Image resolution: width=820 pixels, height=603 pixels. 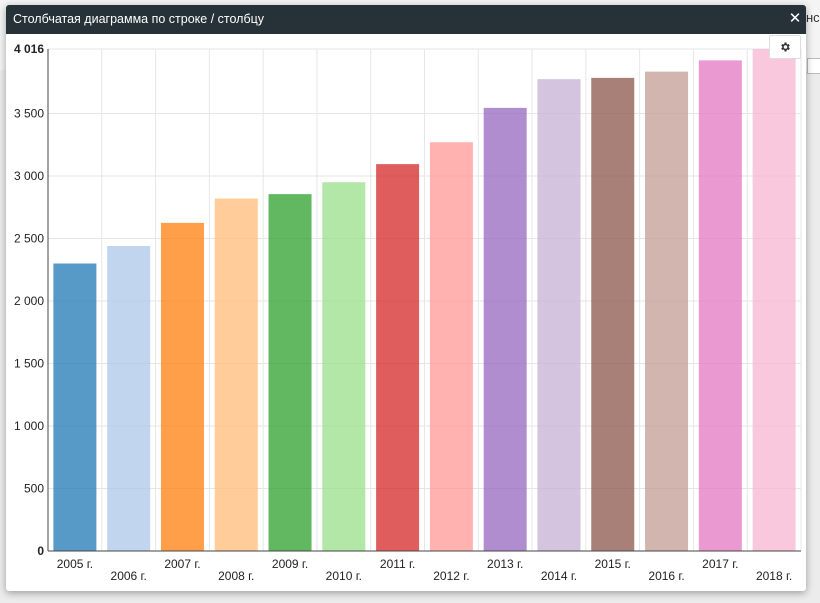 I want to click on background-text: нсі, so click(x=813, y=17).